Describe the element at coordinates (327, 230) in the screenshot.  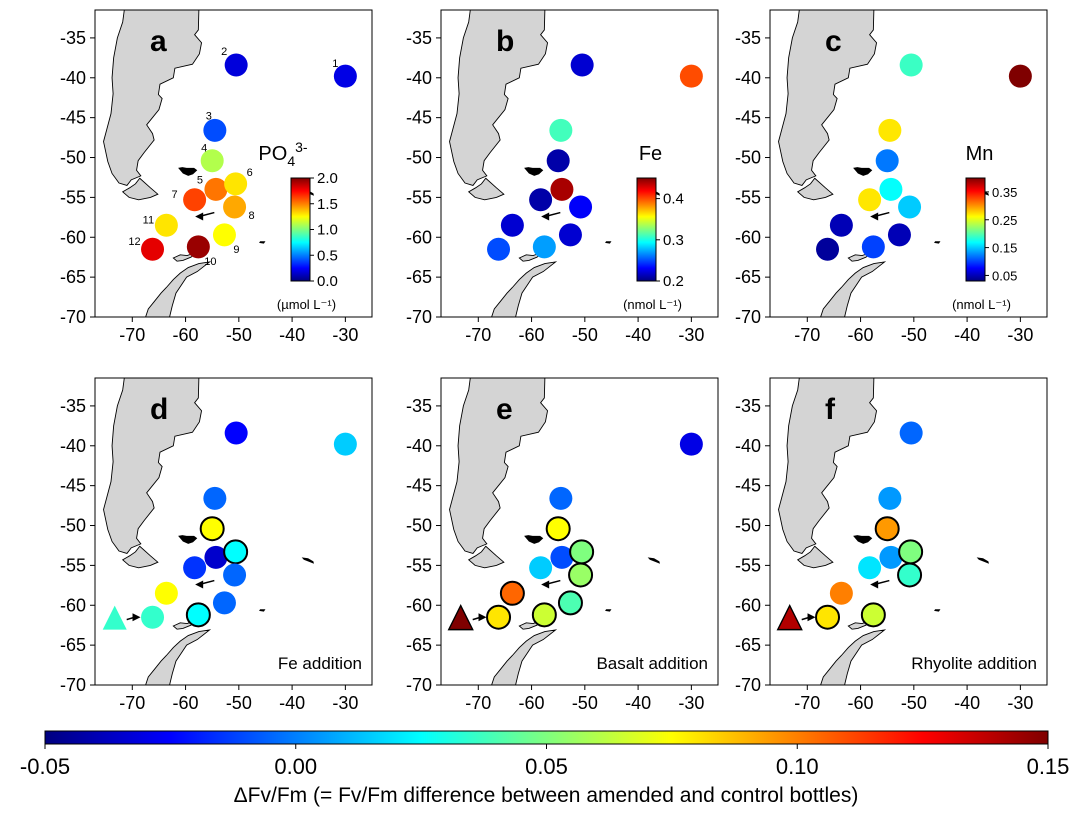
I see `colorbar-tick-label: 1.0` at that location.